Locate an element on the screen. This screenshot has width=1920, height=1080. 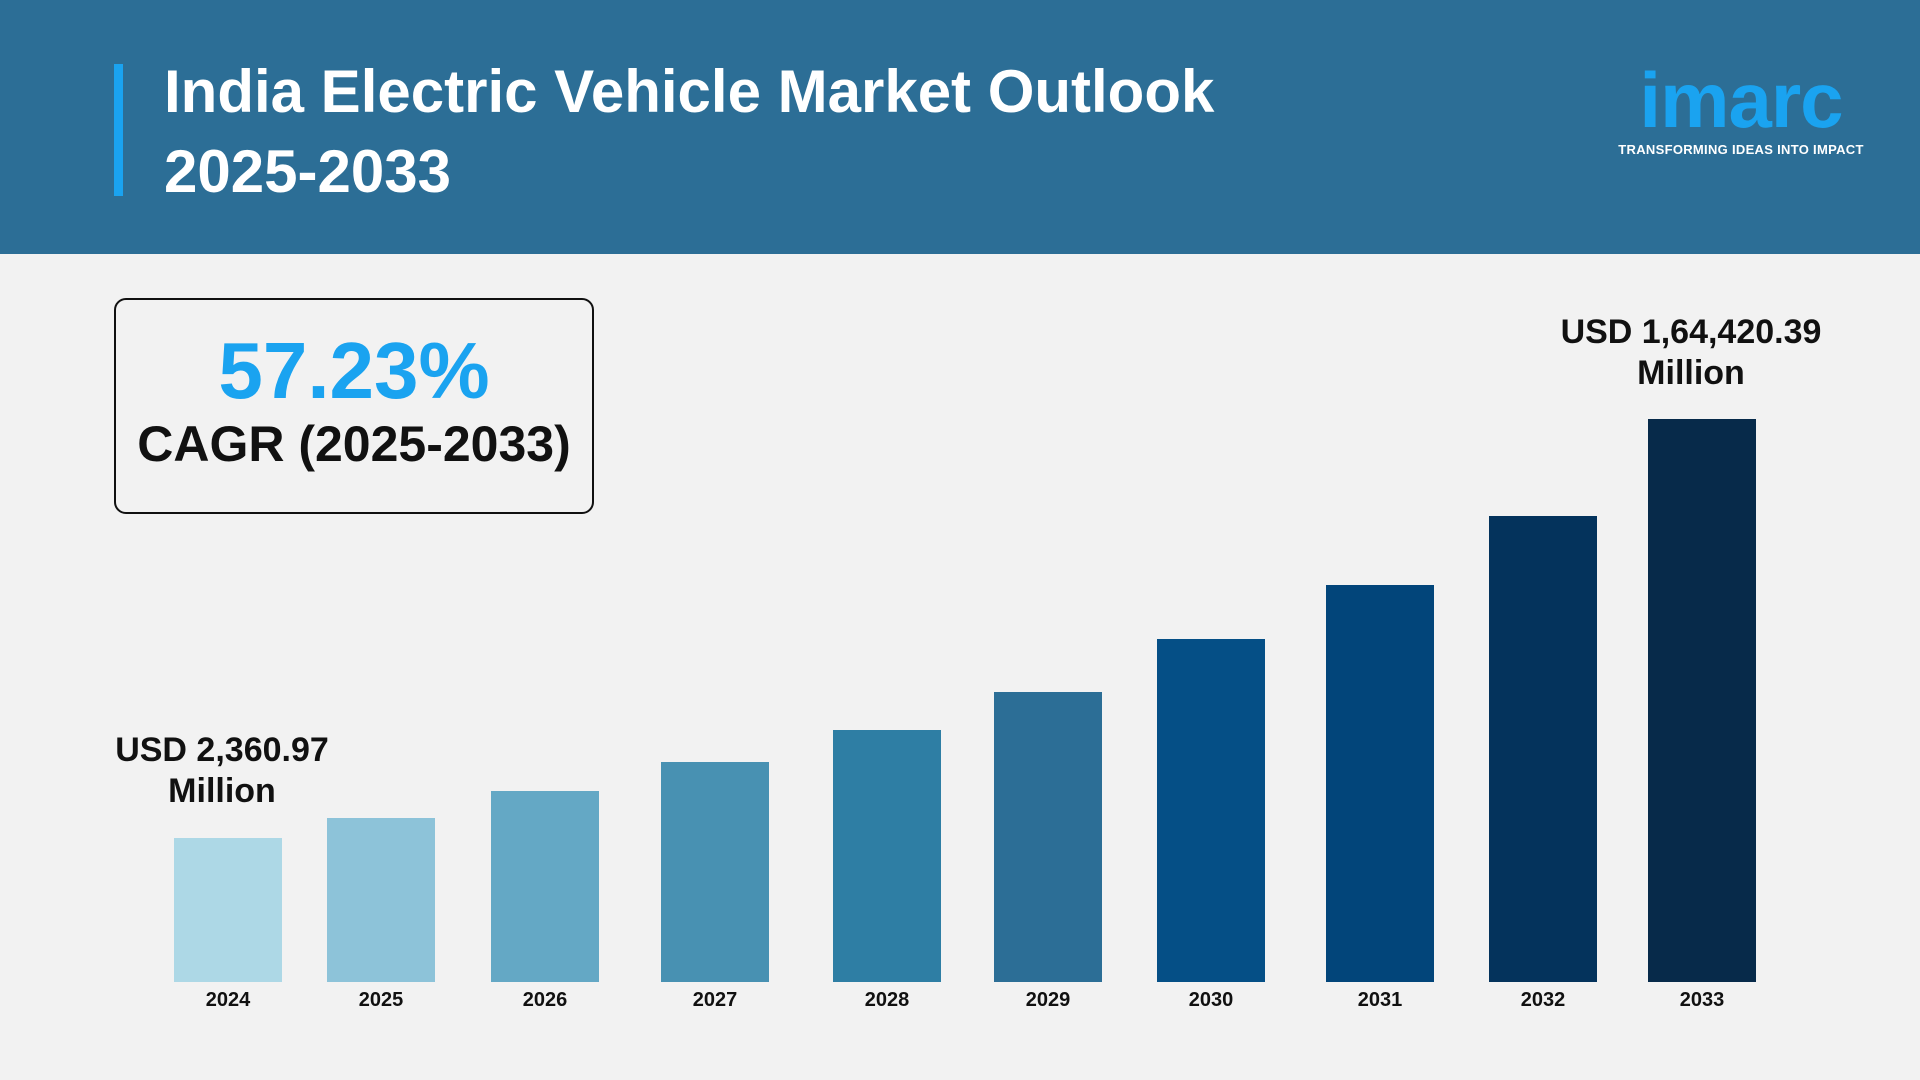
end-value-label: USD 1,64,420.39 Million is located at coordinates (1691, 353).